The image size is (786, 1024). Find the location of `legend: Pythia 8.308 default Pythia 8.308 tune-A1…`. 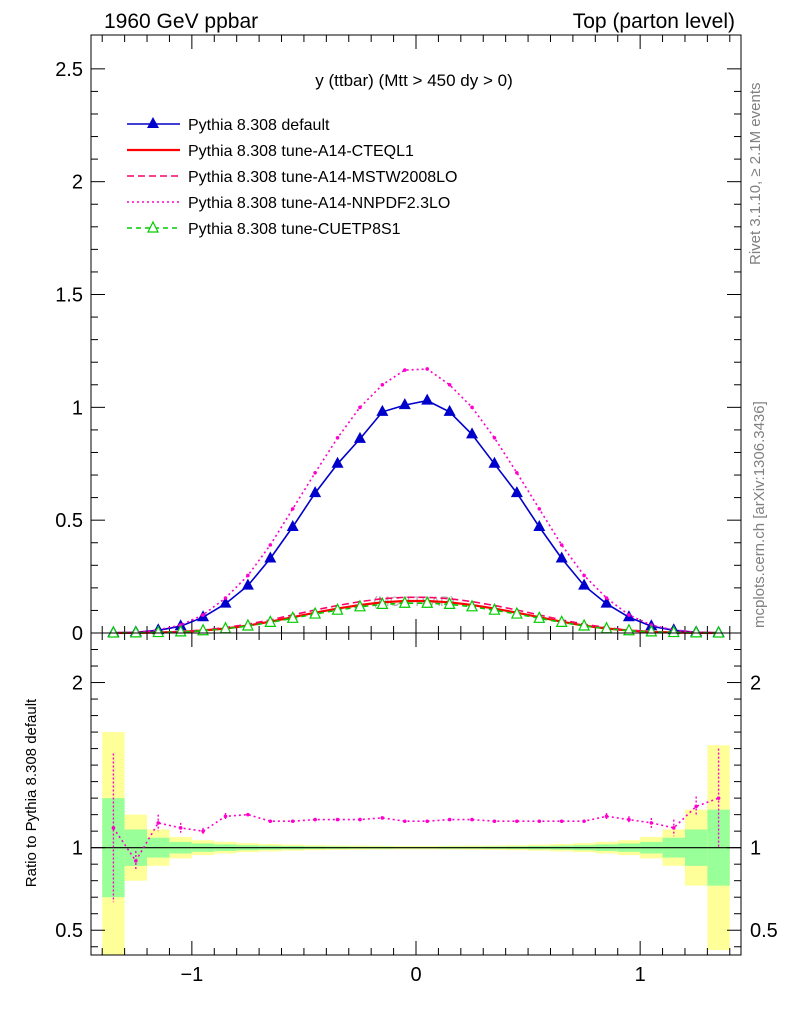

legend: Pythia 8.308 default Pythia 8.308 tune-A1… is located at coordinates (292, 177).